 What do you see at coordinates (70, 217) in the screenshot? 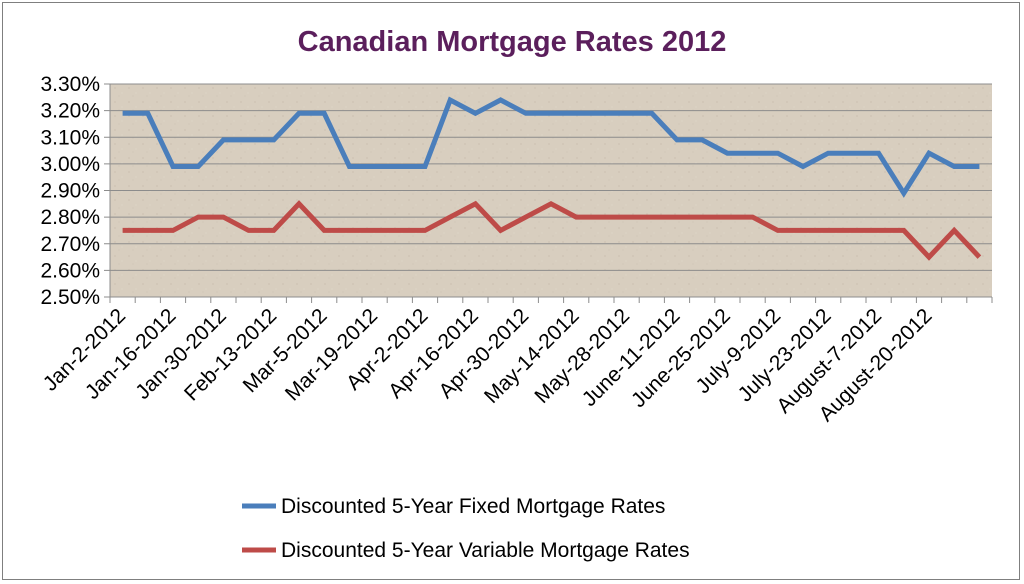
I see `y-tick-label: 2.80%` at bounding box center [70, 217].